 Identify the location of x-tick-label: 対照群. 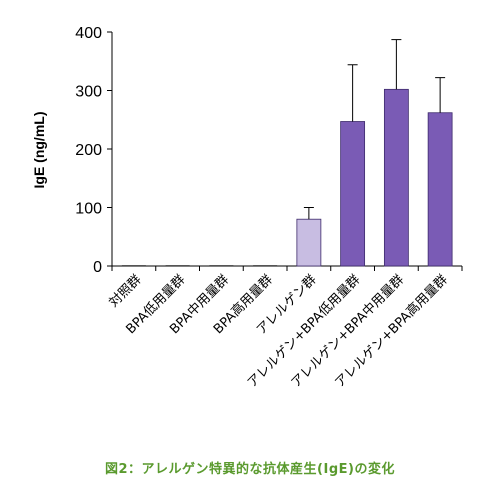
(126, 291).